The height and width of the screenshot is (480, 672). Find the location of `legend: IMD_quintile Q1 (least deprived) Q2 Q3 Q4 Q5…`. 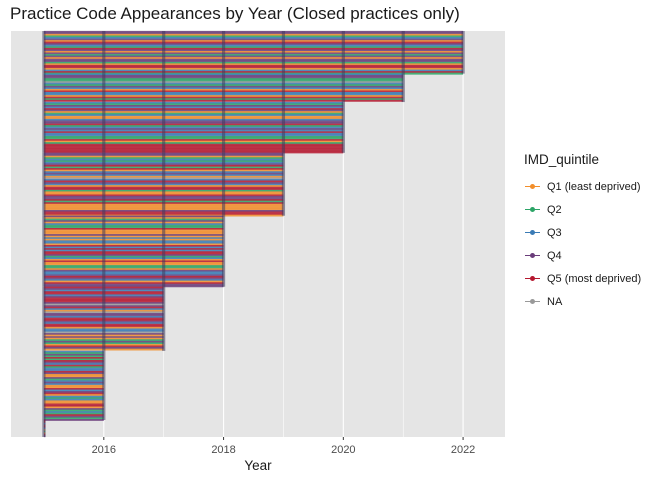

legend: IMD_quintile Q1 (least deprived) Q2 Q3 Q4 Q5… is located at coordinates (582, 232).